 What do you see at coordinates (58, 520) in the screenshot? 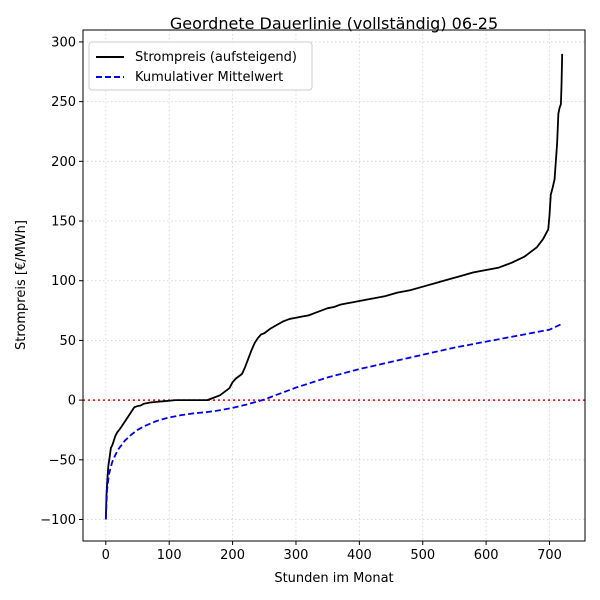
I see `y-tick-label: −100` at bounding box center [58, 520].